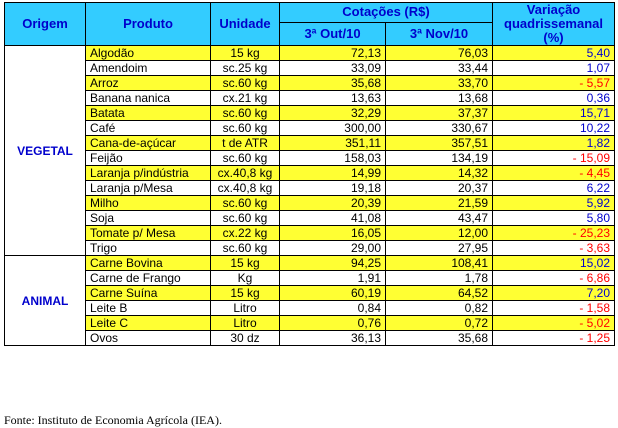  What do you see at coordinates (439, 53) in the screenshot?
I see `cotacao-nov-cell: 76,03` at bounding box center [439, 53].